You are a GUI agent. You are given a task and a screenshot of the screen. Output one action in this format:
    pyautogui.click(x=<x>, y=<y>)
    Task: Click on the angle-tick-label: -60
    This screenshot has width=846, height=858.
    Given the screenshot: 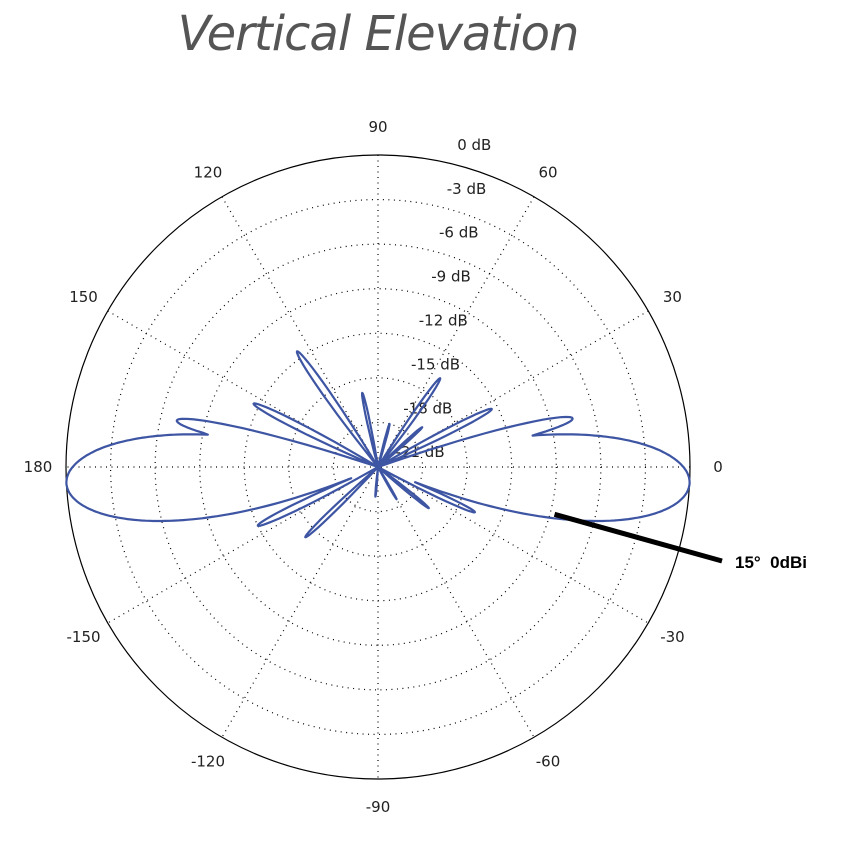 What is the action you would take?
    pyautogui.click(x=548, y=761)
    